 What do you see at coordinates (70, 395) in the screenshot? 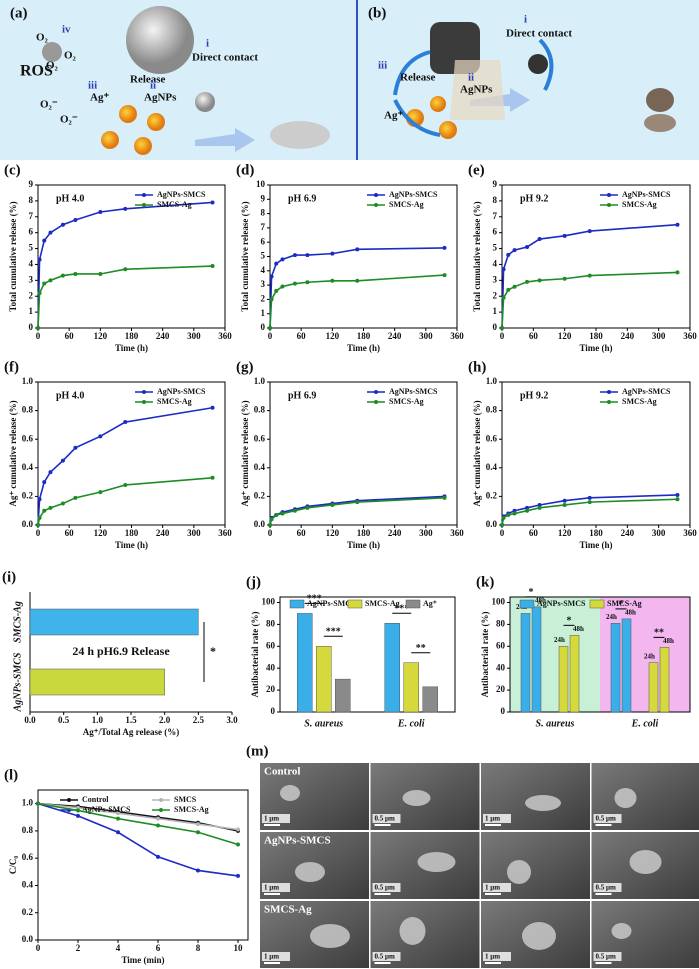
I see `annotation: pH 4.0` at bounding box center [70, 395].